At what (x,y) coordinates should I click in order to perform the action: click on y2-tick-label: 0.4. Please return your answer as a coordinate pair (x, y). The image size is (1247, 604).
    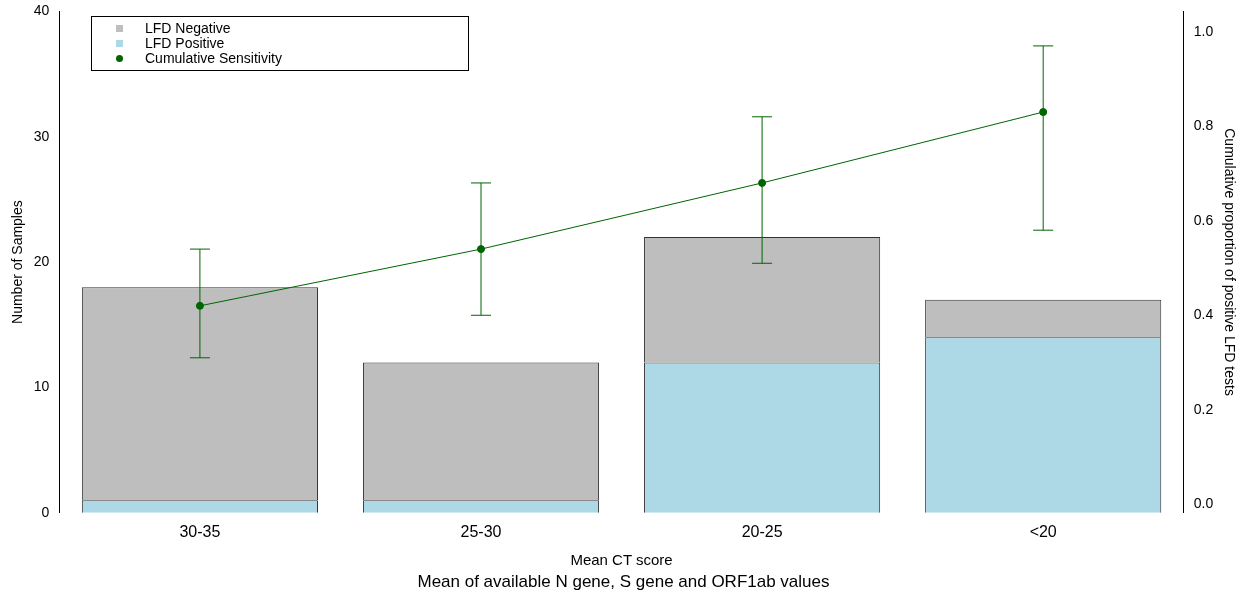
    Looking at the image, I should click on (1203, 314).